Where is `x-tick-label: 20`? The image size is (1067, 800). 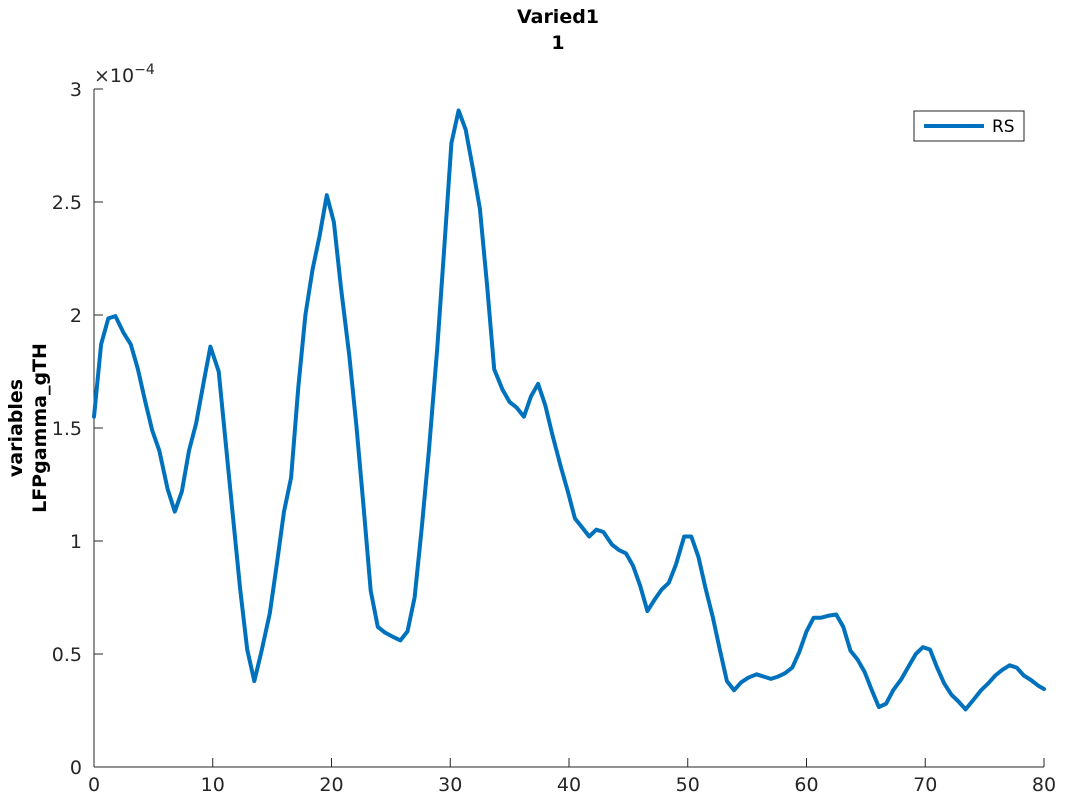 x-tick-label: 20 is located at coordinates (331, 785).